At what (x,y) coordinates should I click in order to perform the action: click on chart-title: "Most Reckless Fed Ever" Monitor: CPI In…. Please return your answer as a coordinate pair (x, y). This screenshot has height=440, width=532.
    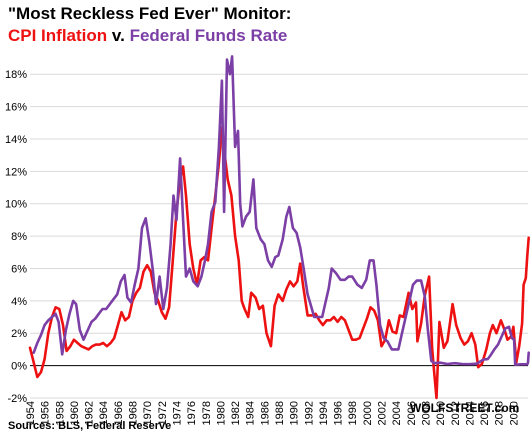
    Looking at the image, I should click on (149, 25).